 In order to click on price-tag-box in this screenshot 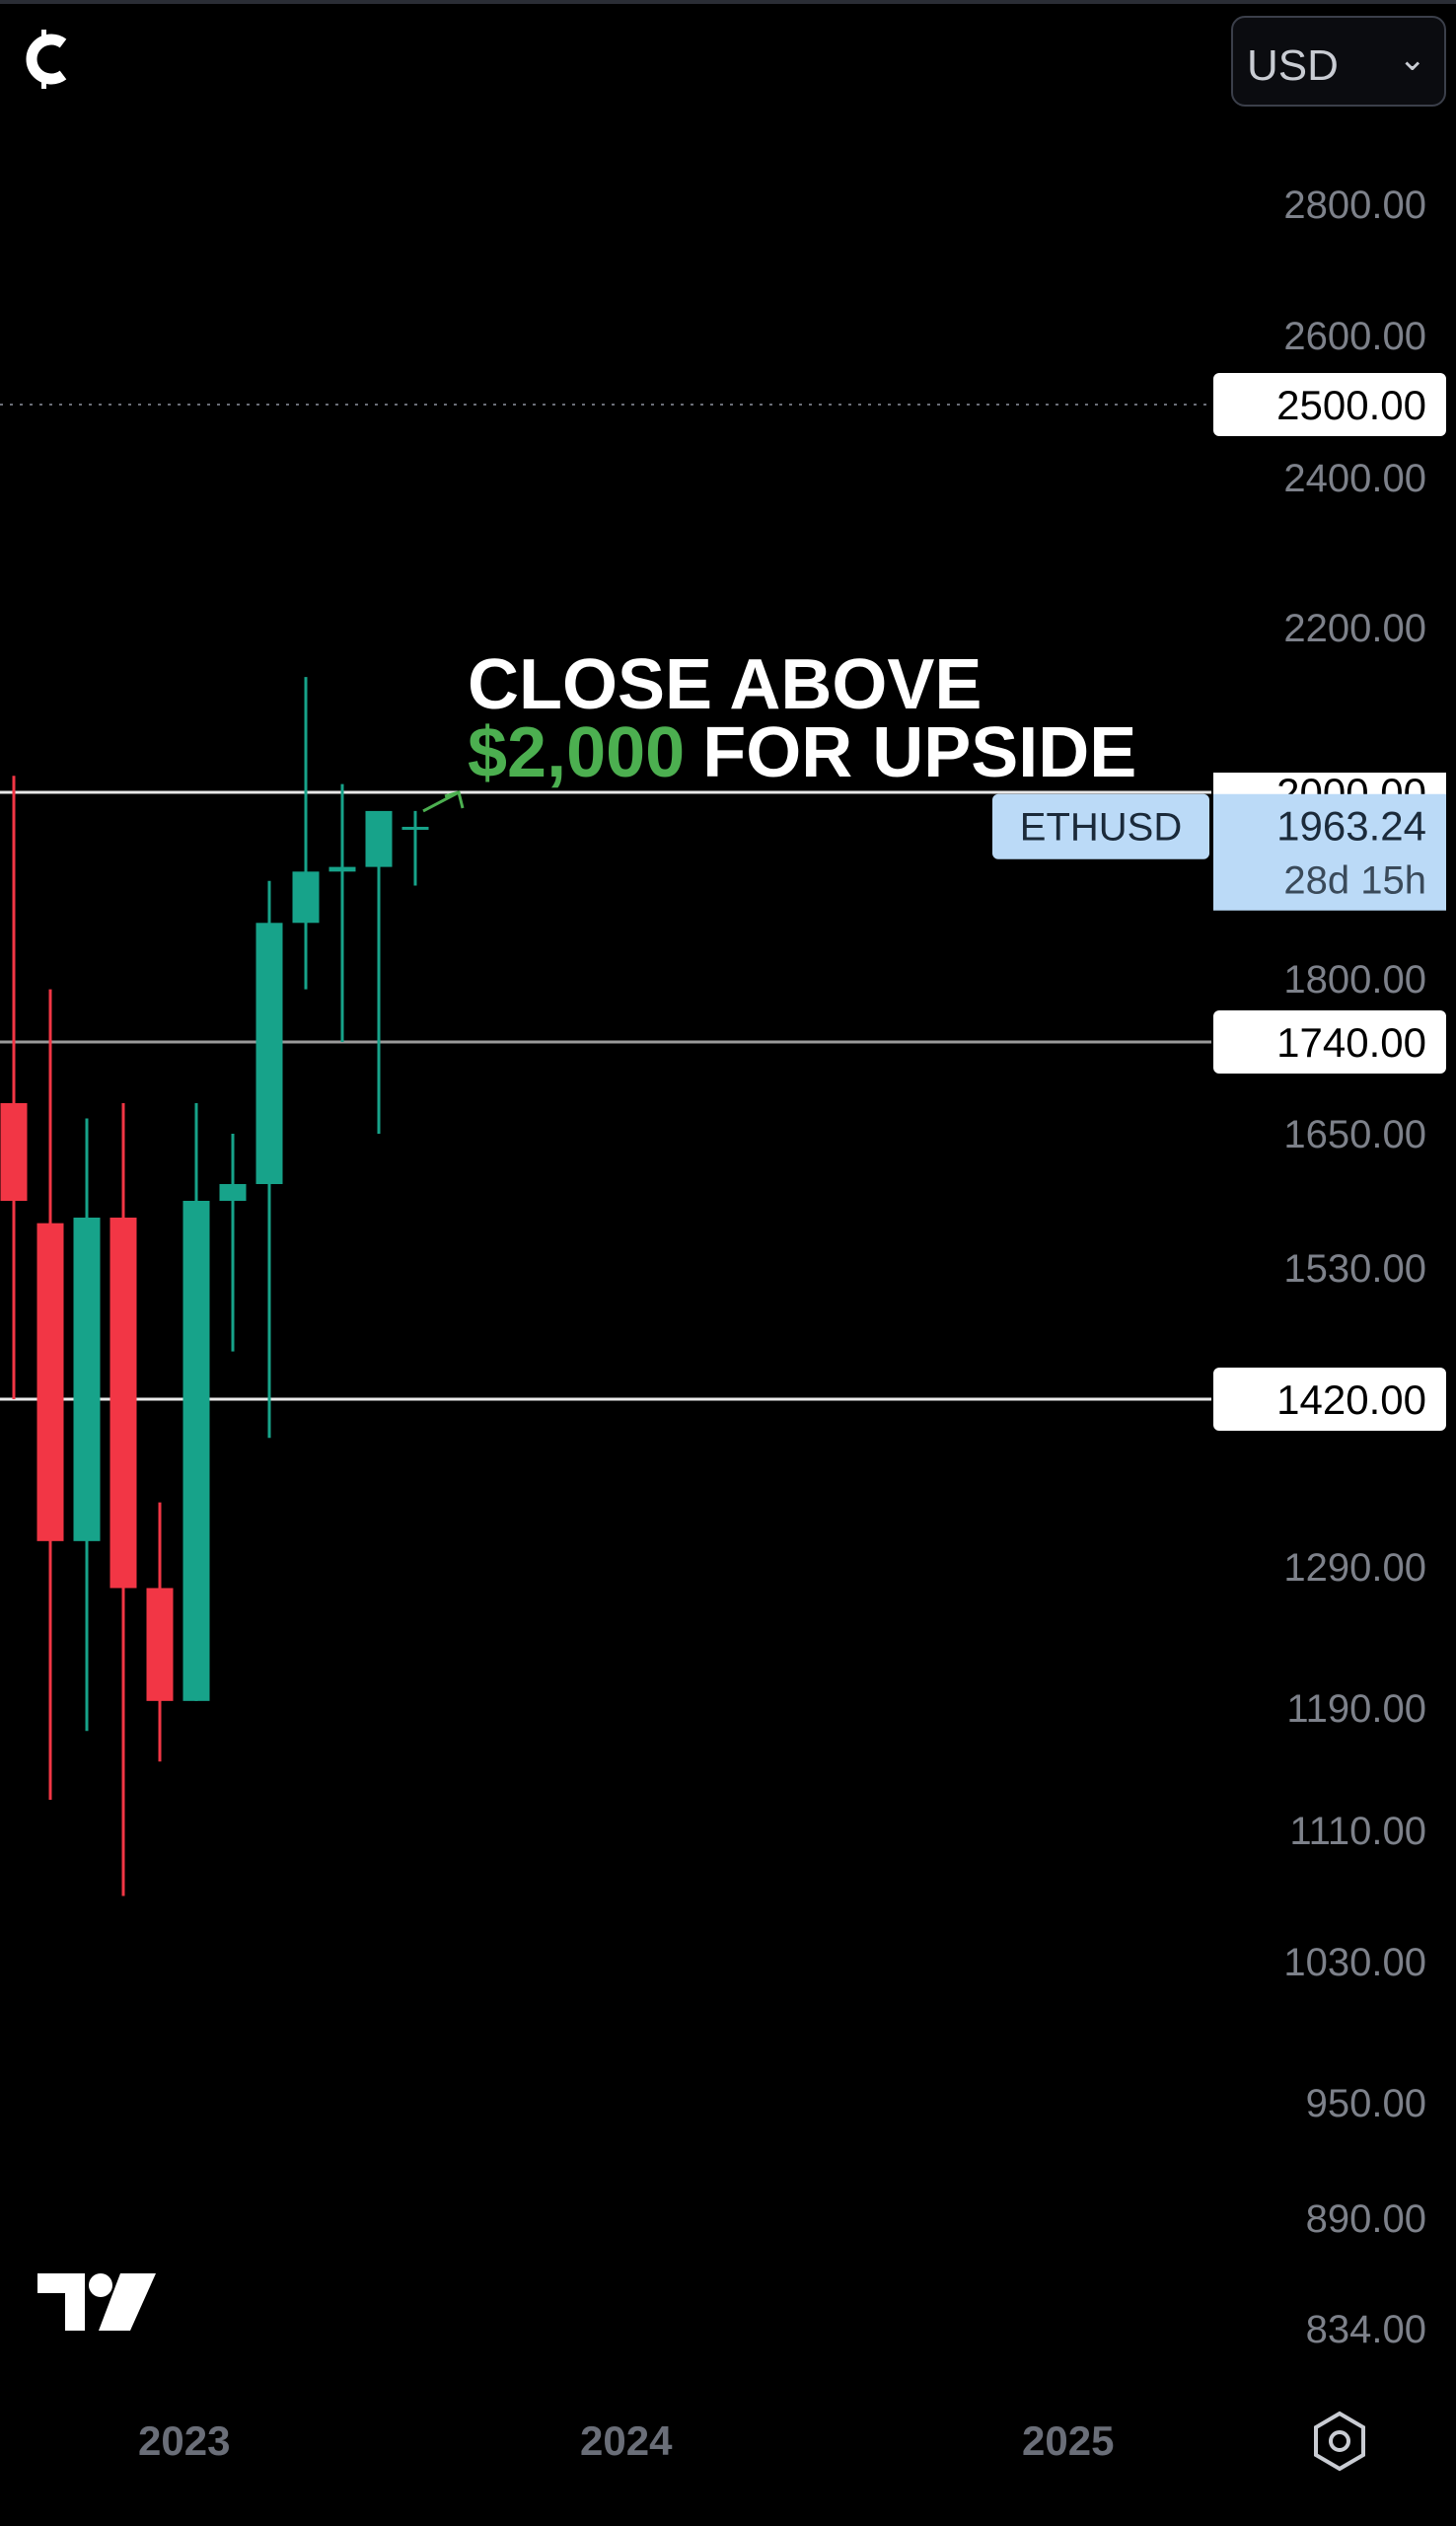, I will do `click(1329, 852)`.